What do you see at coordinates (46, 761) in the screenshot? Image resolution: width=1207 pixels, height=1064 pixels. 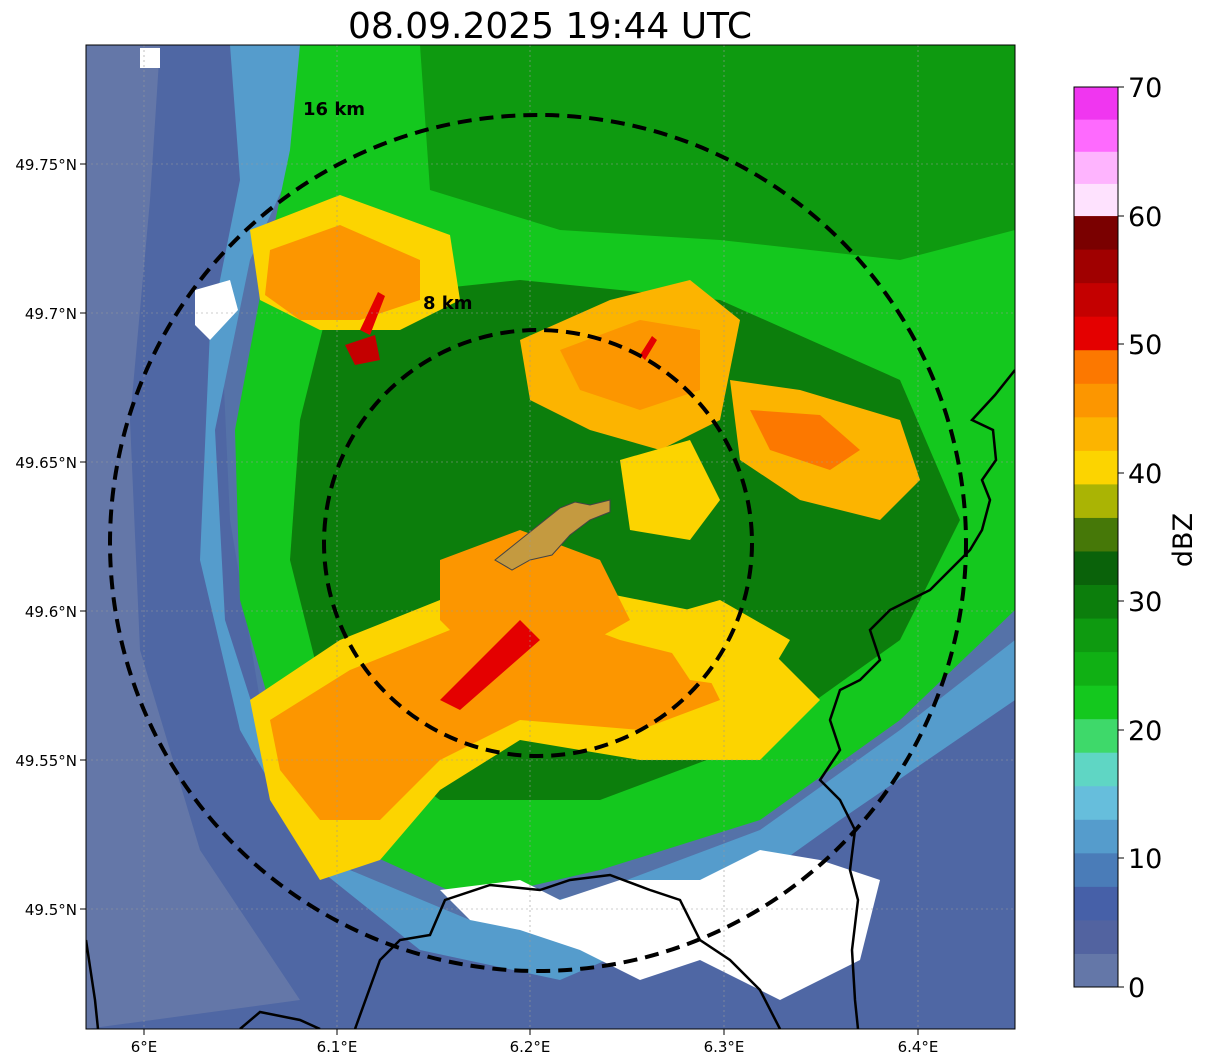 I see `lat-tick-label: 49.55°N` at bounding box center [46, 761].